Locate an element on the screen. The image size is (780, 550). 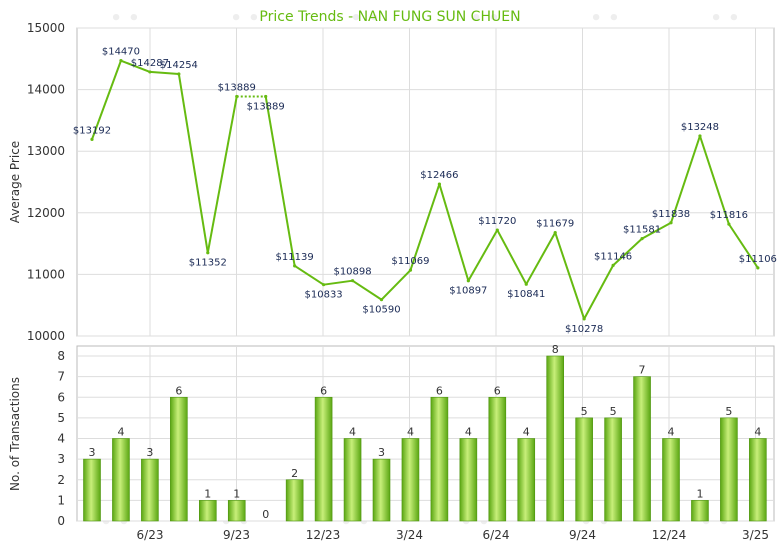
transactions-y-tick-label: 0 is located at coordinates (61, 521).